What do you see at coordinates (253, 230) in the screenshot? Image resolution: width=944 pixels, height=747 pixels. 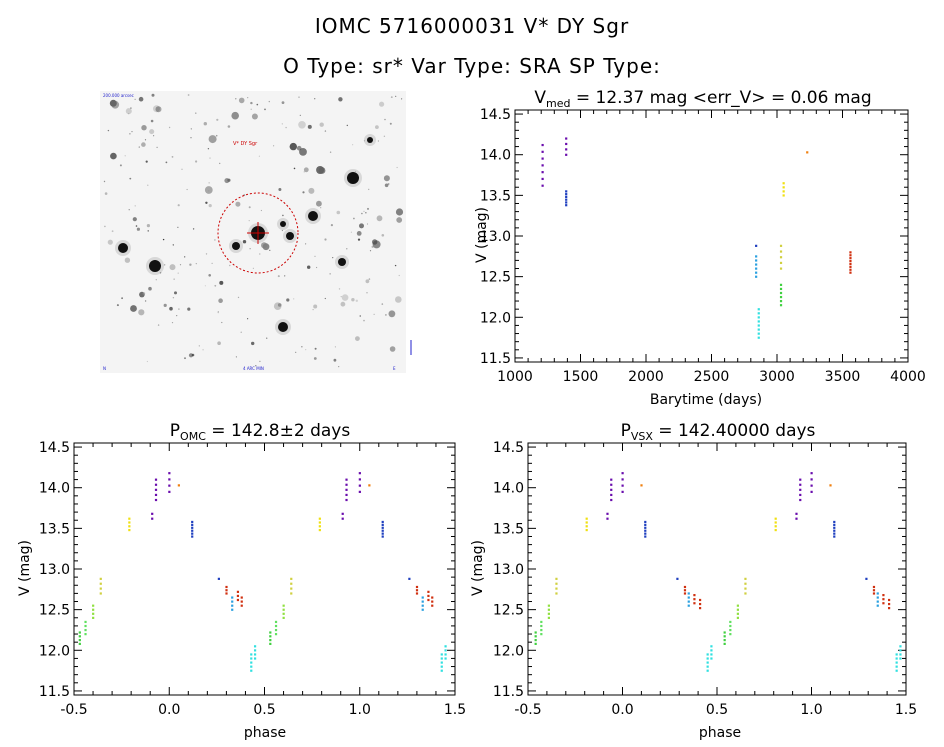 I see `finder-star-field` at bounding box center [253, 230].